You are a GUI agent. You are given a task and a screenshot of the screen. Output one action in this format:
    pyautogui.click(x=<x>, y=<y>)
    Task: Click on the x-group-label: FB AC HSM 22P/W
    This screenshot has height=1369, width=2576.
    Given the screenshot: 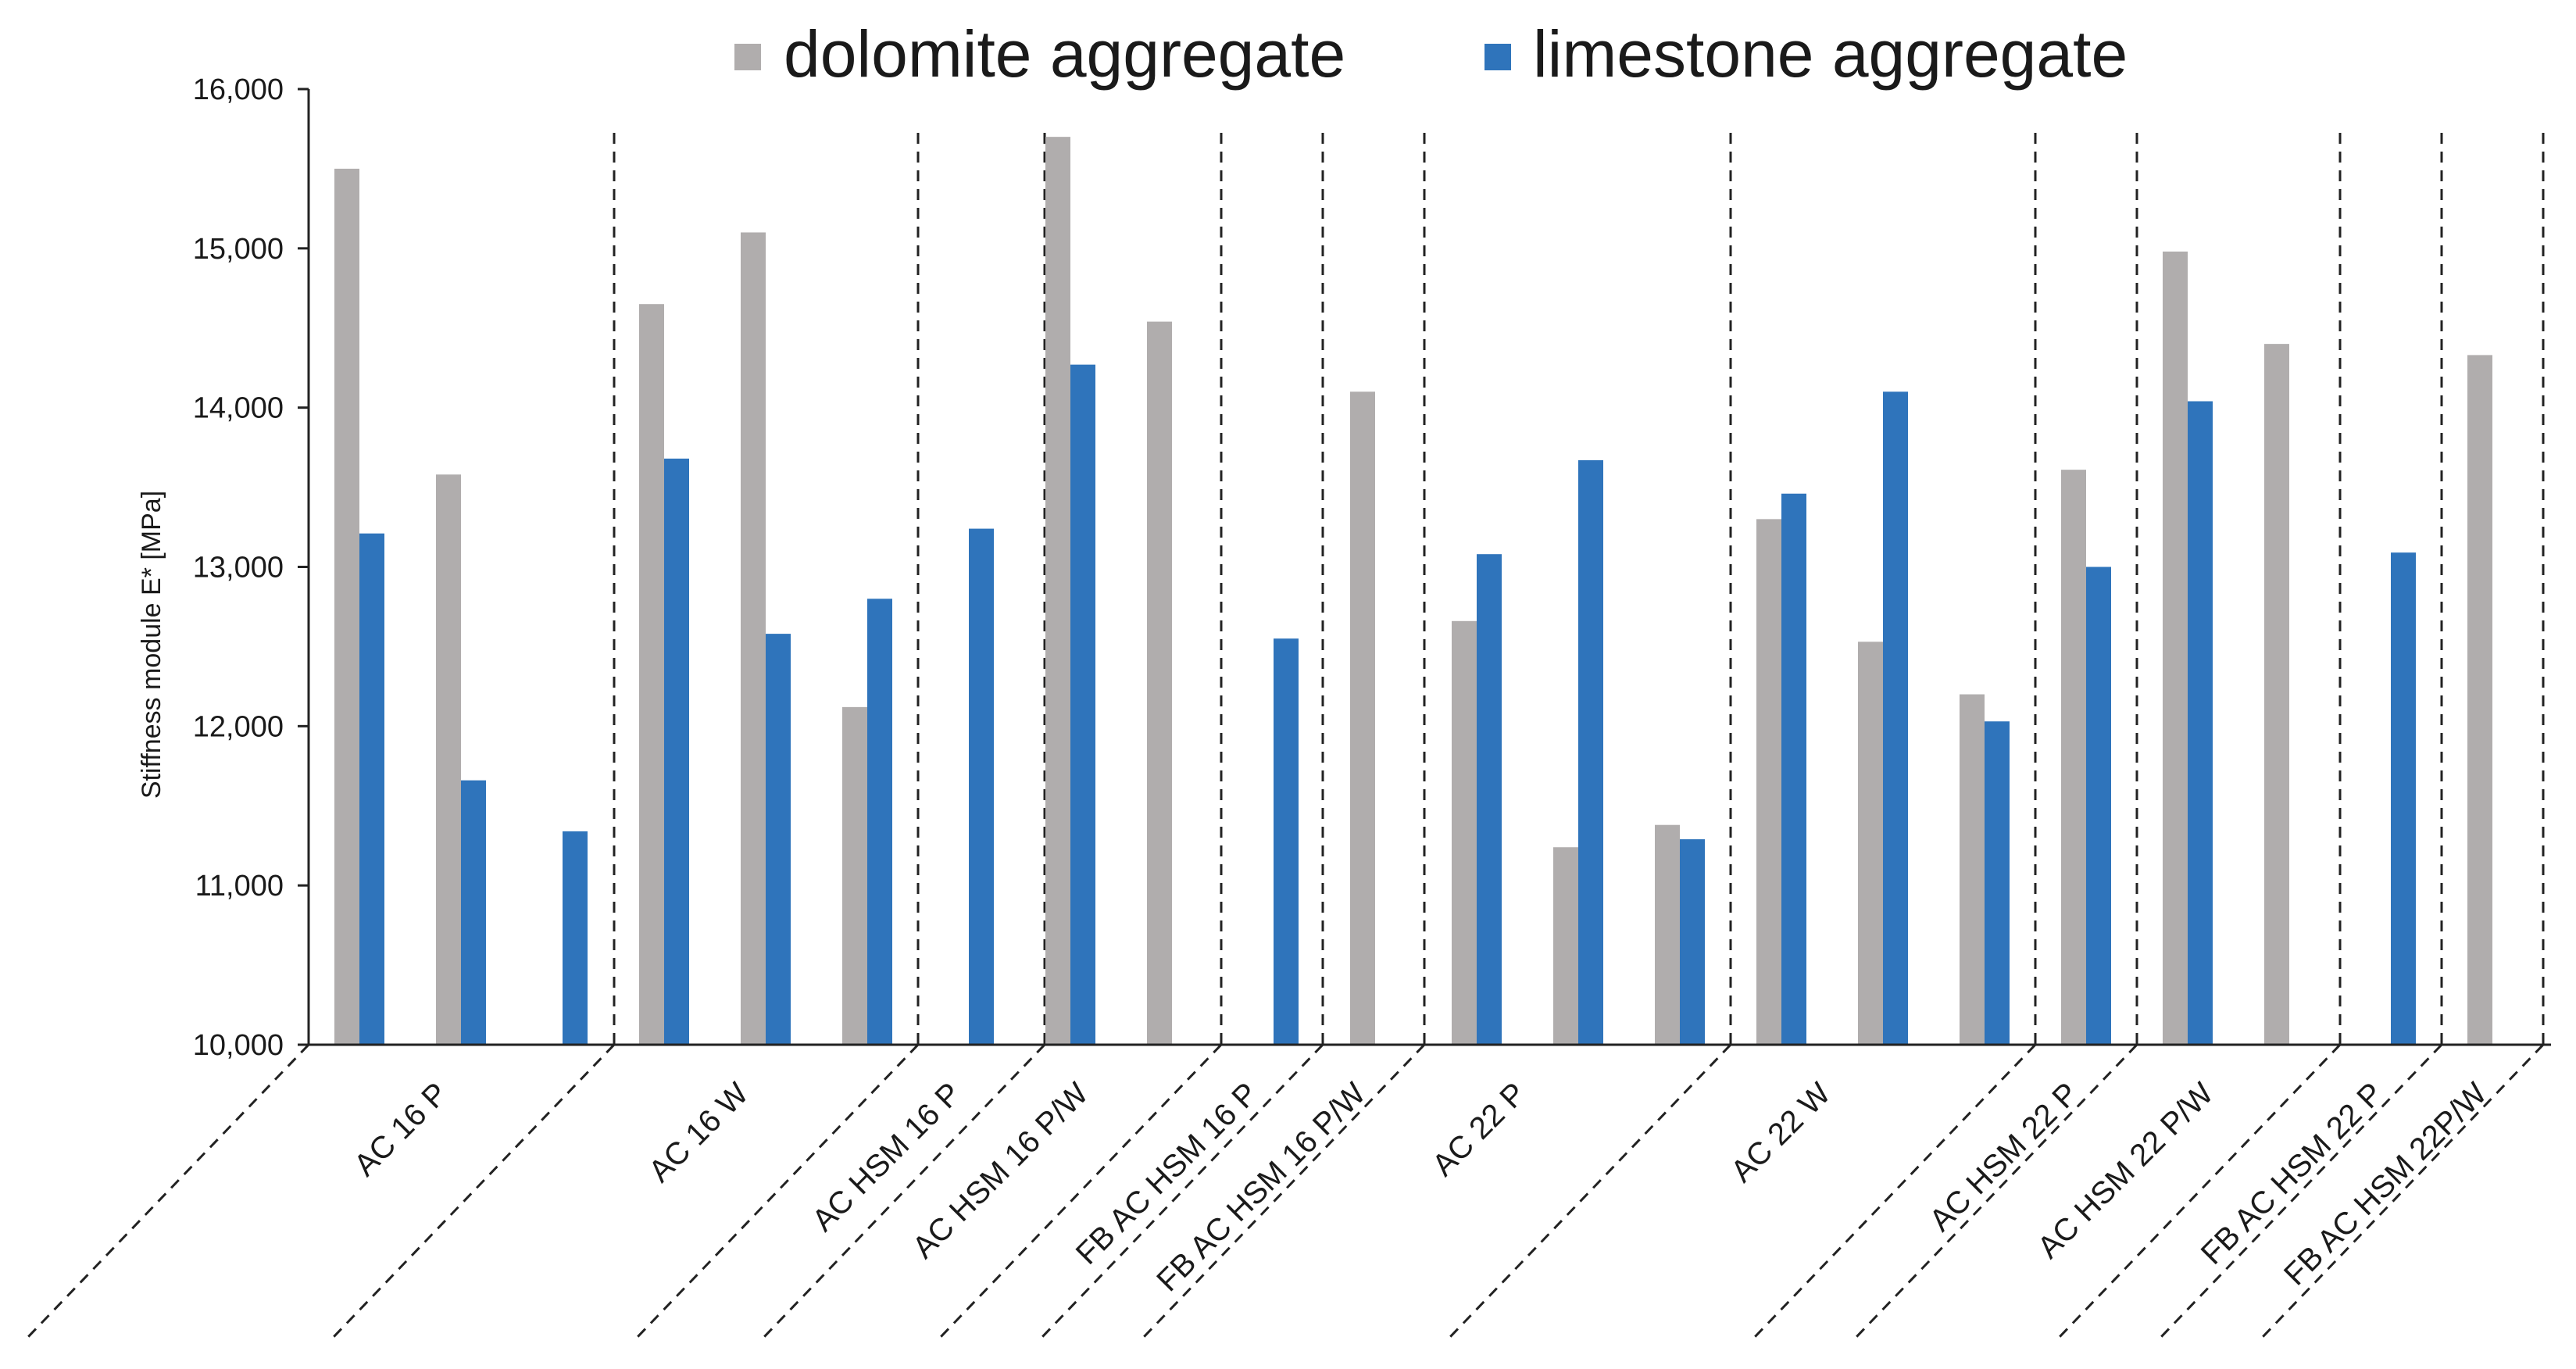 What is the action you would take?
    pyautogui.click(x=2386, y=1184)
    